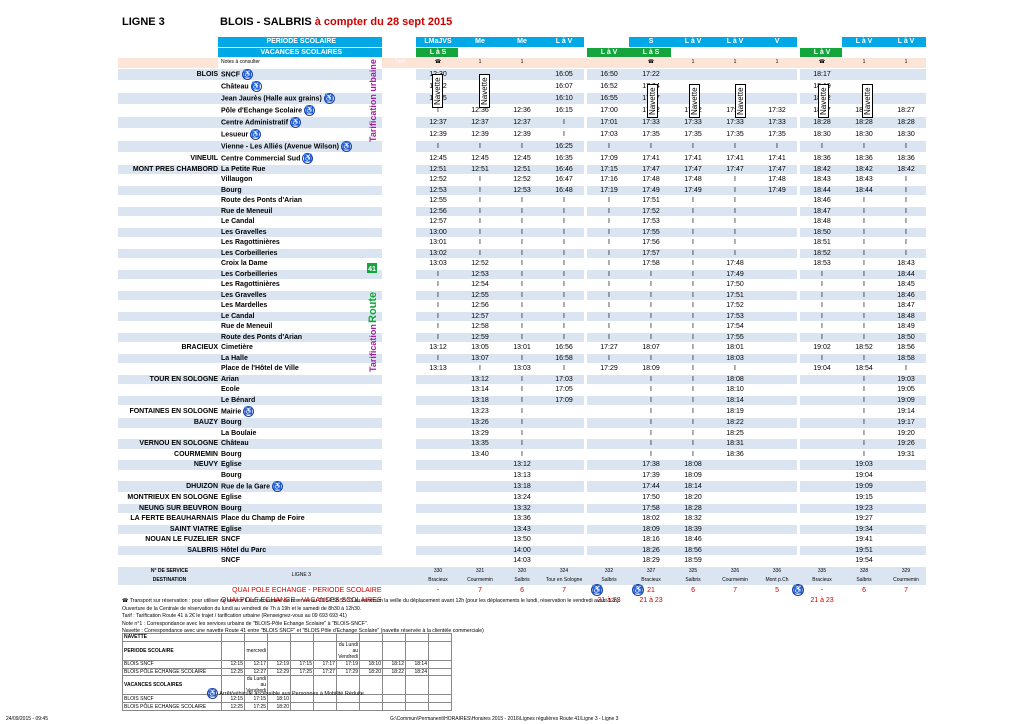  What do you see at coordinates (733, 63) in the screenshot?
I see `time-cell: 1` at bounding box center [733, 63].